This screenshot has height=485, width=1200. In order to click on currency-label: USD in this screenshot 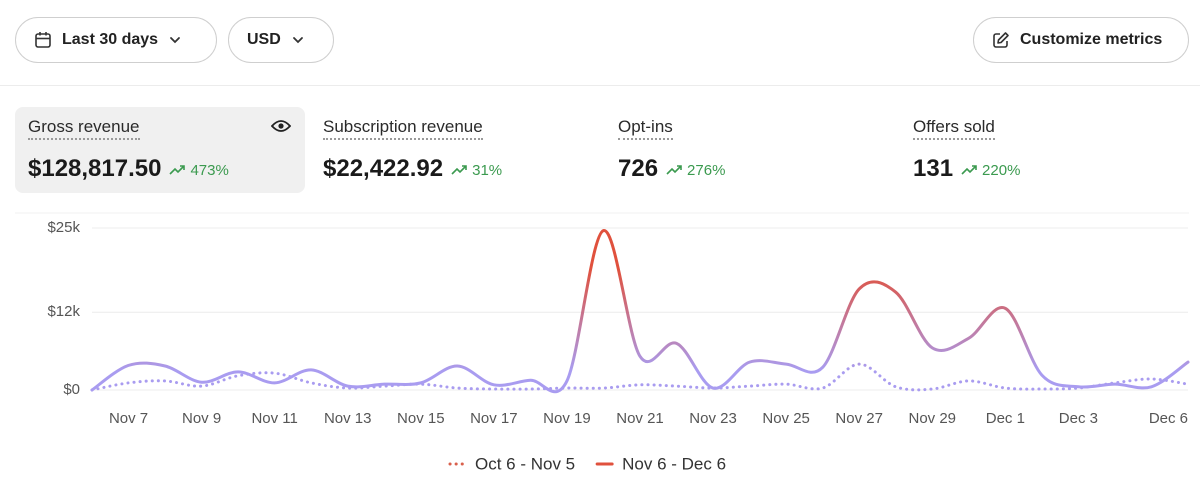, I will do `click(264, 39)`.